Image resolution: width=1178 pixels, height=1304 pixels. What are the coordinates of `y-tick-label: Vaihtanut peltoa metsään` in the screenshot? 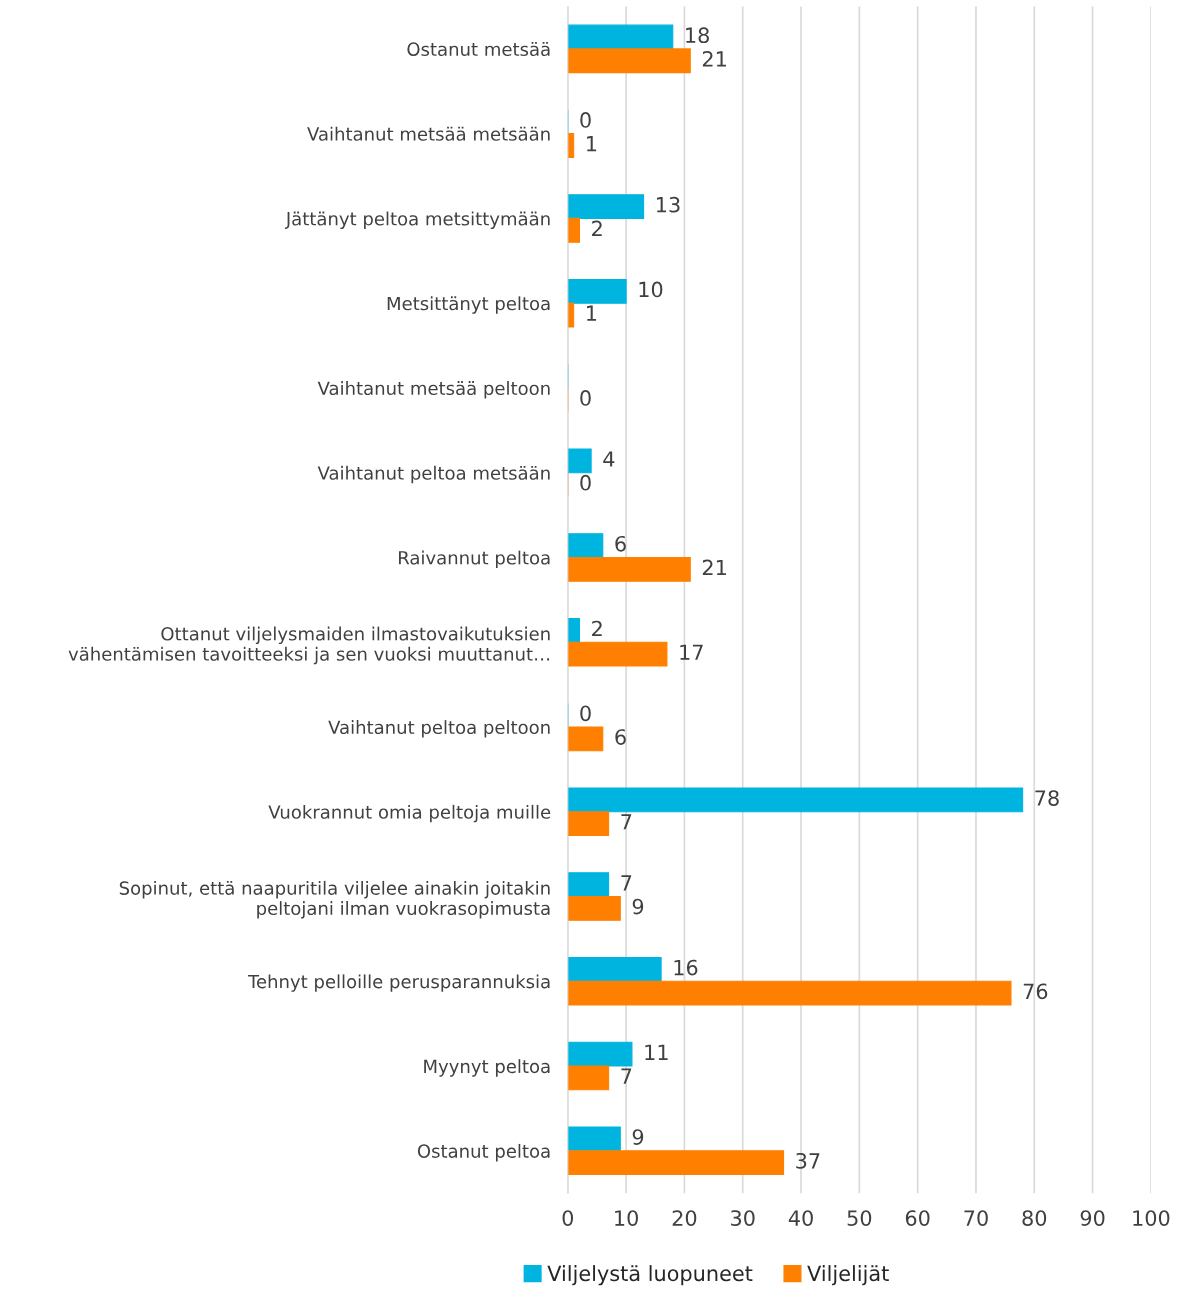 It's located at (433, 474).